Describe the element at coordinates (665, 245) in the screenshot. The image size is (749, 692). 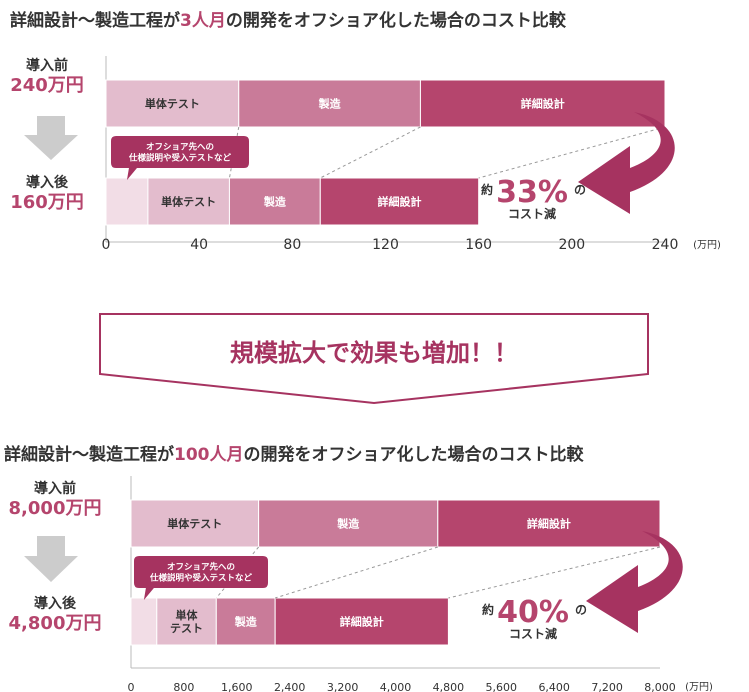
I see `chart1-tick-label: 240` at that location.